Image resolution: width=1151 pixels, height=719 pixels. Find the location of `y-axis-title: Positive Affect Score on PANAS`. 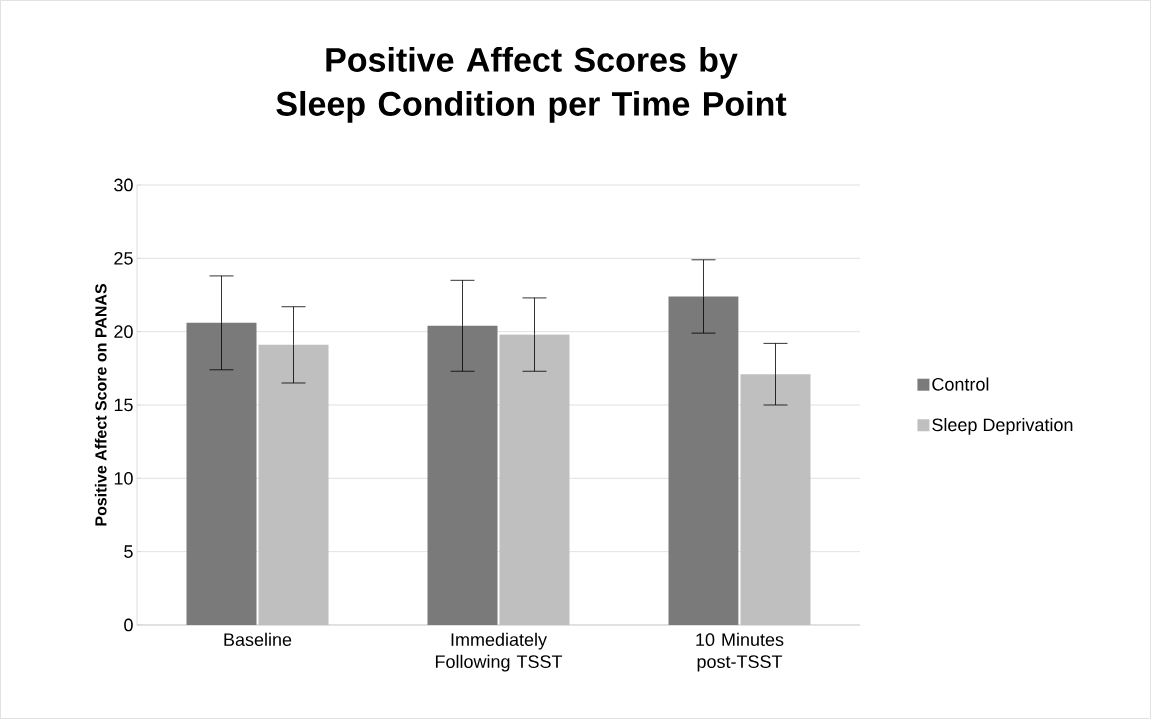

y-axis-title: Positive Affect Score on PANAS is located at coordinates (100, 404).